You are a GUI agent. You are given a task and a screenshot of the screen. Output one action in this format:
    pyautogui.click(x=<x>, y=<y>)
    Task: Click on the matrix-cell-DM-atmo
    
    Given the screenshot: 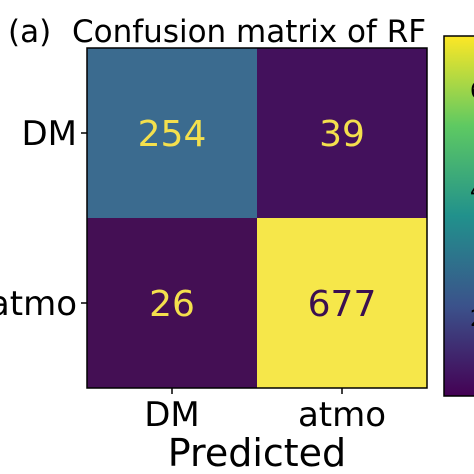 What is the action you would take?
    pyautogui.click(x=342, y=133)
    